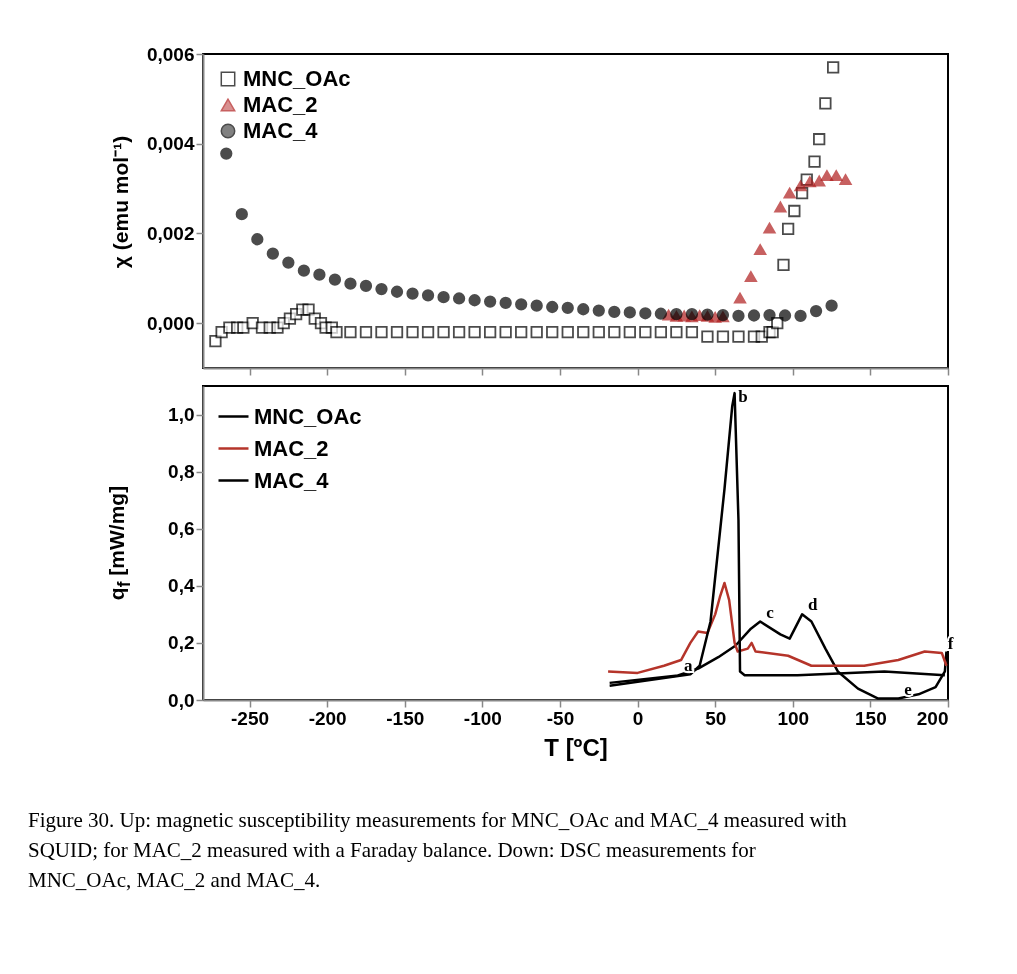 The height and width of the screenshot is (974, 1017). What do you see at coordinates (908, 689) in the screenshot?
I see `annotation: e` at bounding box center [908, 689].